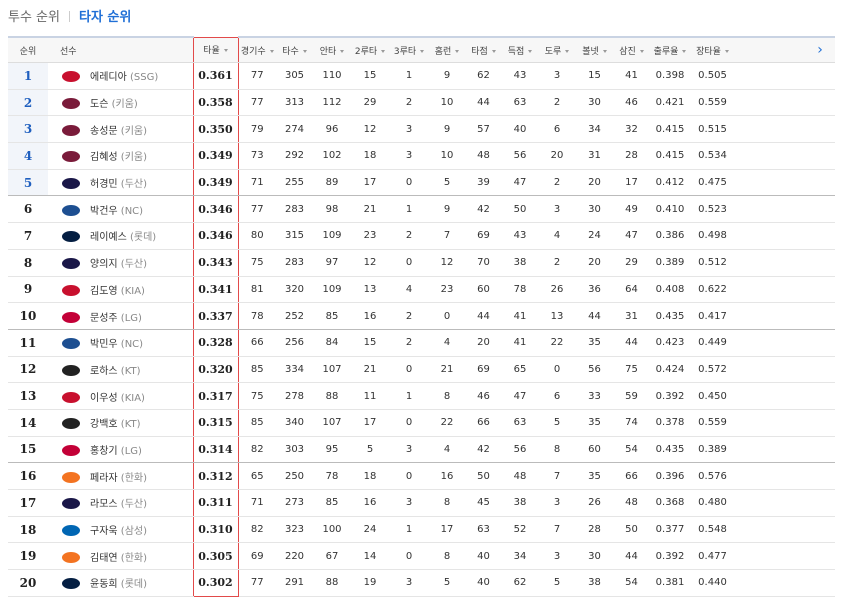 This screenshot has height=602, width=850. Describe the element at coordinates (409, 156) in the screenshot. I see `stat: 3` at that location.